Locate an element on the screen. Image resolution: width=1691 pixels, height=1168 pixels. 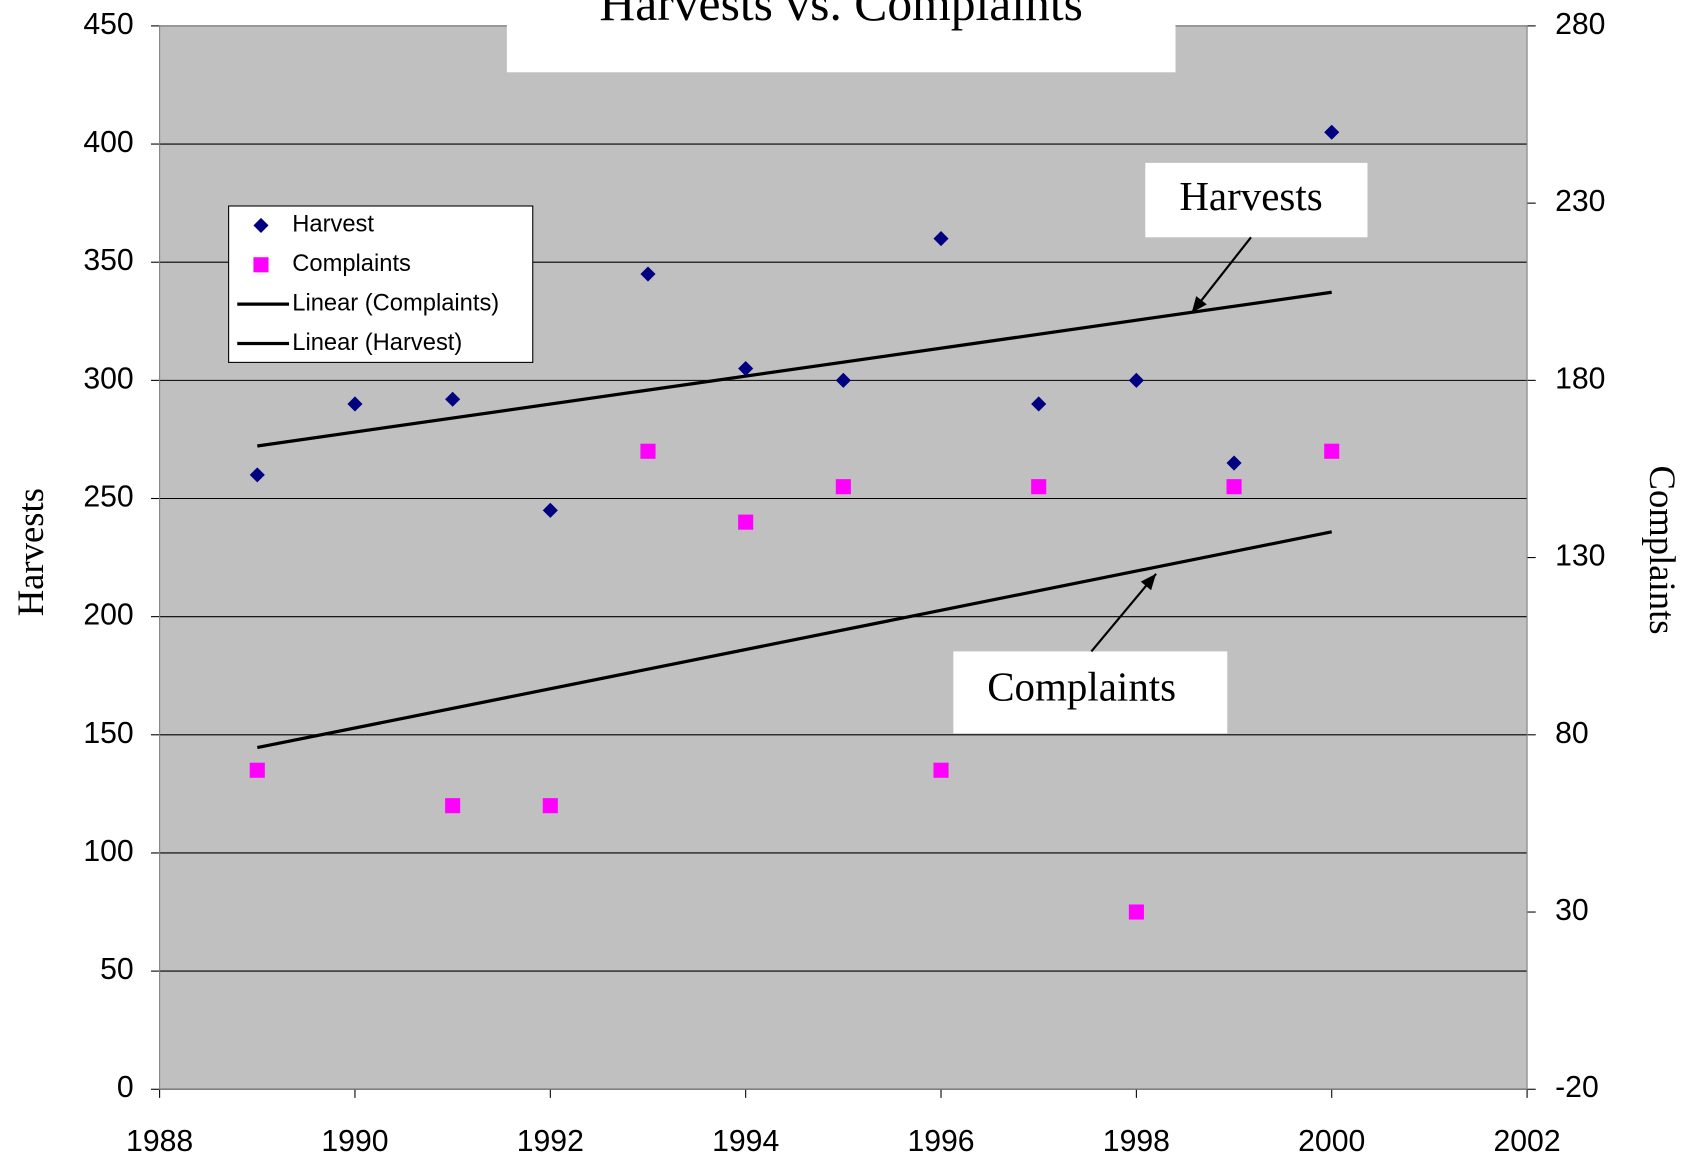
y-tick-label: 200 is located at coordinates (108, 615).